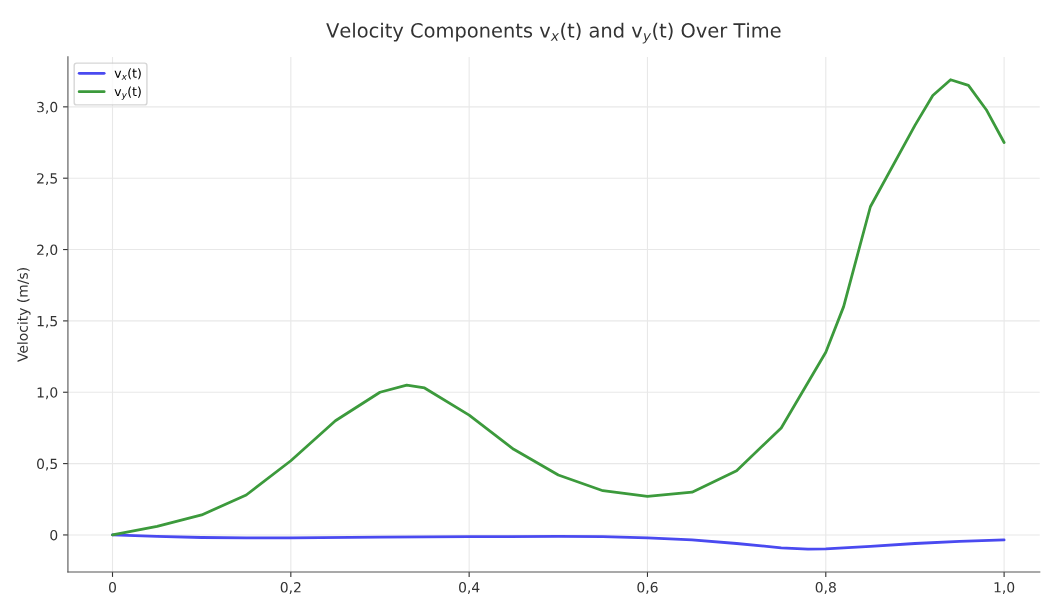  Describe the element at coordinates (47, 464) in the screenshot. I see `y-tick-label: 0,5` at that location.